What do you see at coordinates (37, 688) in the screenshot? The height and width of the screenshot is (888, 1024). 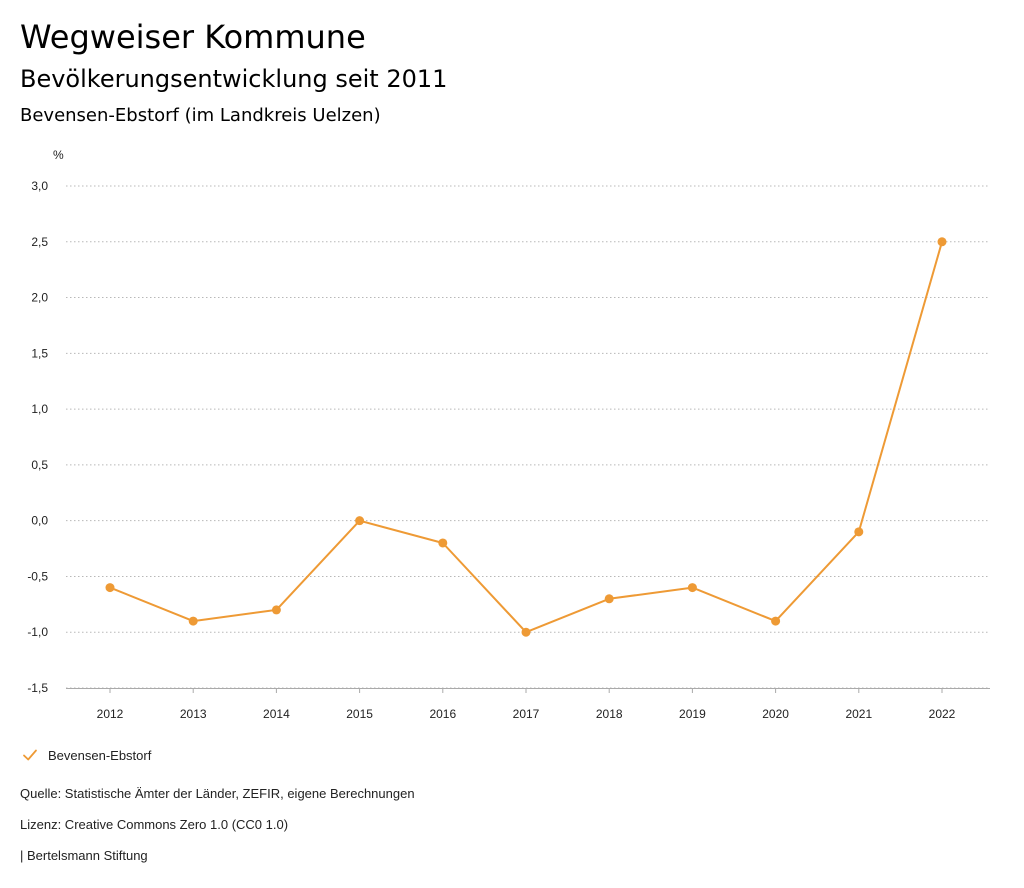 I see `y-tick-label: -1,5` at bounding box center [37, 688].